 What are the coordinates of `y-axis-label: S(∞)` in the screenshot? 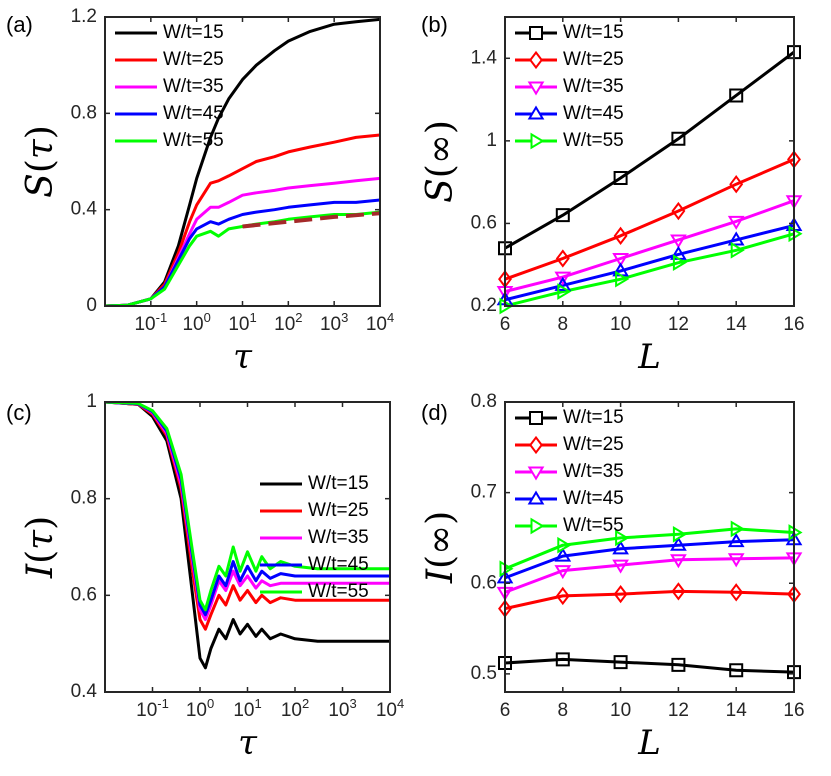 It's located at (440, 161).